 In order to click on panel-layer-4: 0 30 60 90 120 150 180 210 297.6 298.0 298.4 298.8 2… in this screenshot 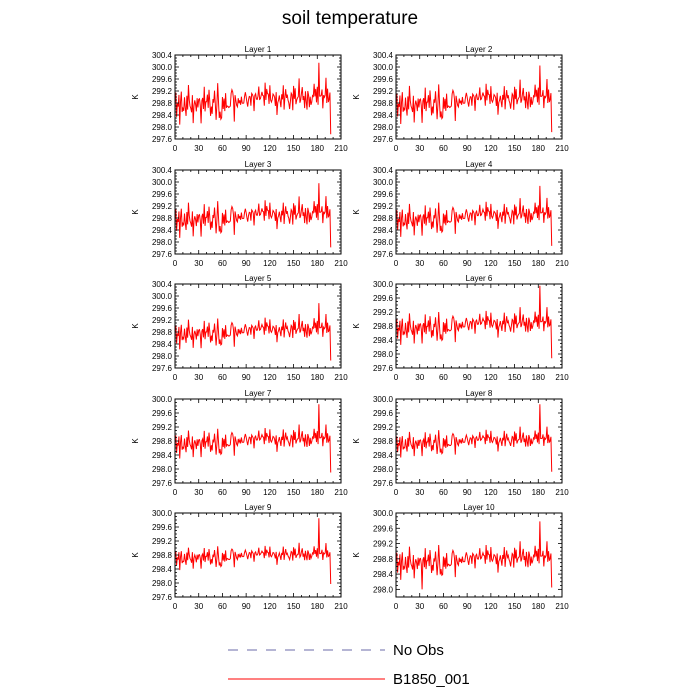, I will do `click(460, 214)`.